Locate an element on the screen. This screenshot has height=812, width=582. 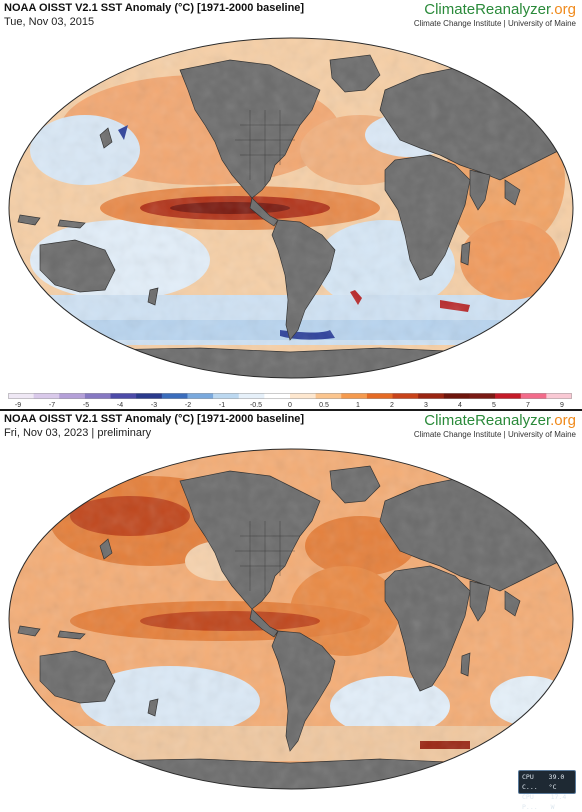
colorbar-tick-label: 0 is located at coordinates (290, 405).